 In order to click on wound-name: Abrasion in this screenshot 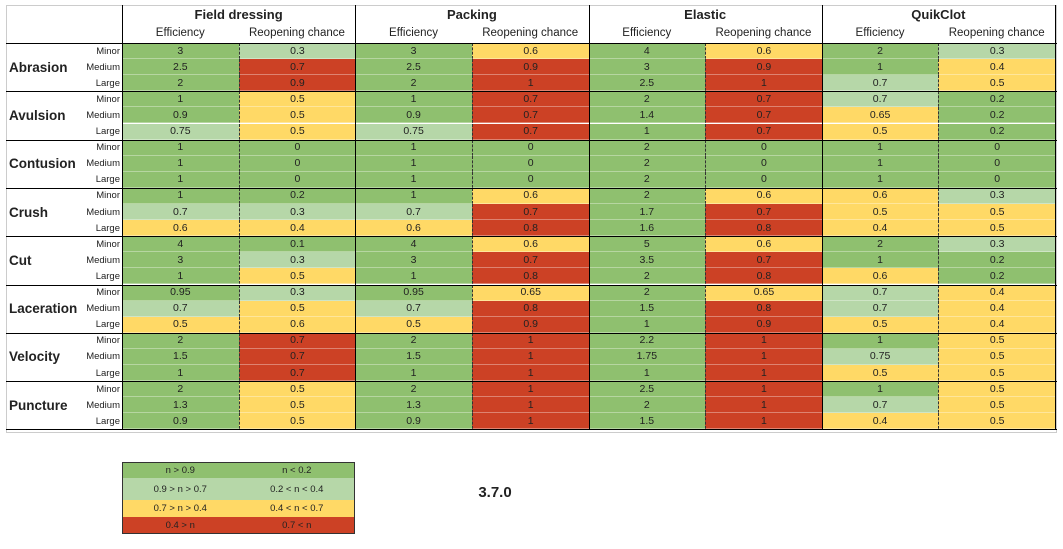, I will do `click(38, 67)`.